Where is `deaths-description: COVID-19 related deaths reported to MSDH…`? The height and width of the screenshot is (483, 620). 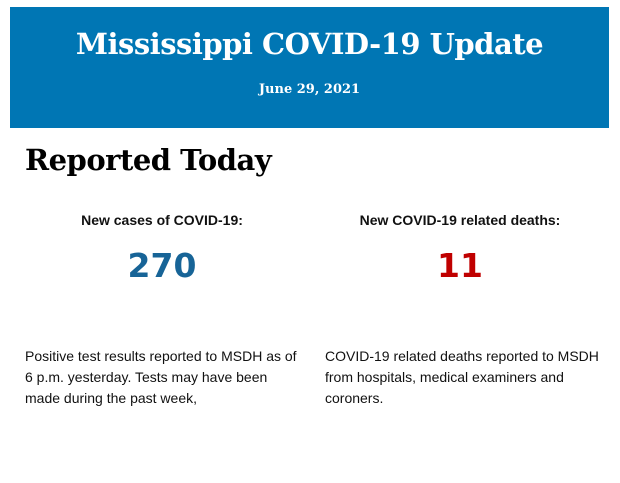
deaths-description: COVID-19 related deaths reported to MSDH… is located at coordinates (462, 377).